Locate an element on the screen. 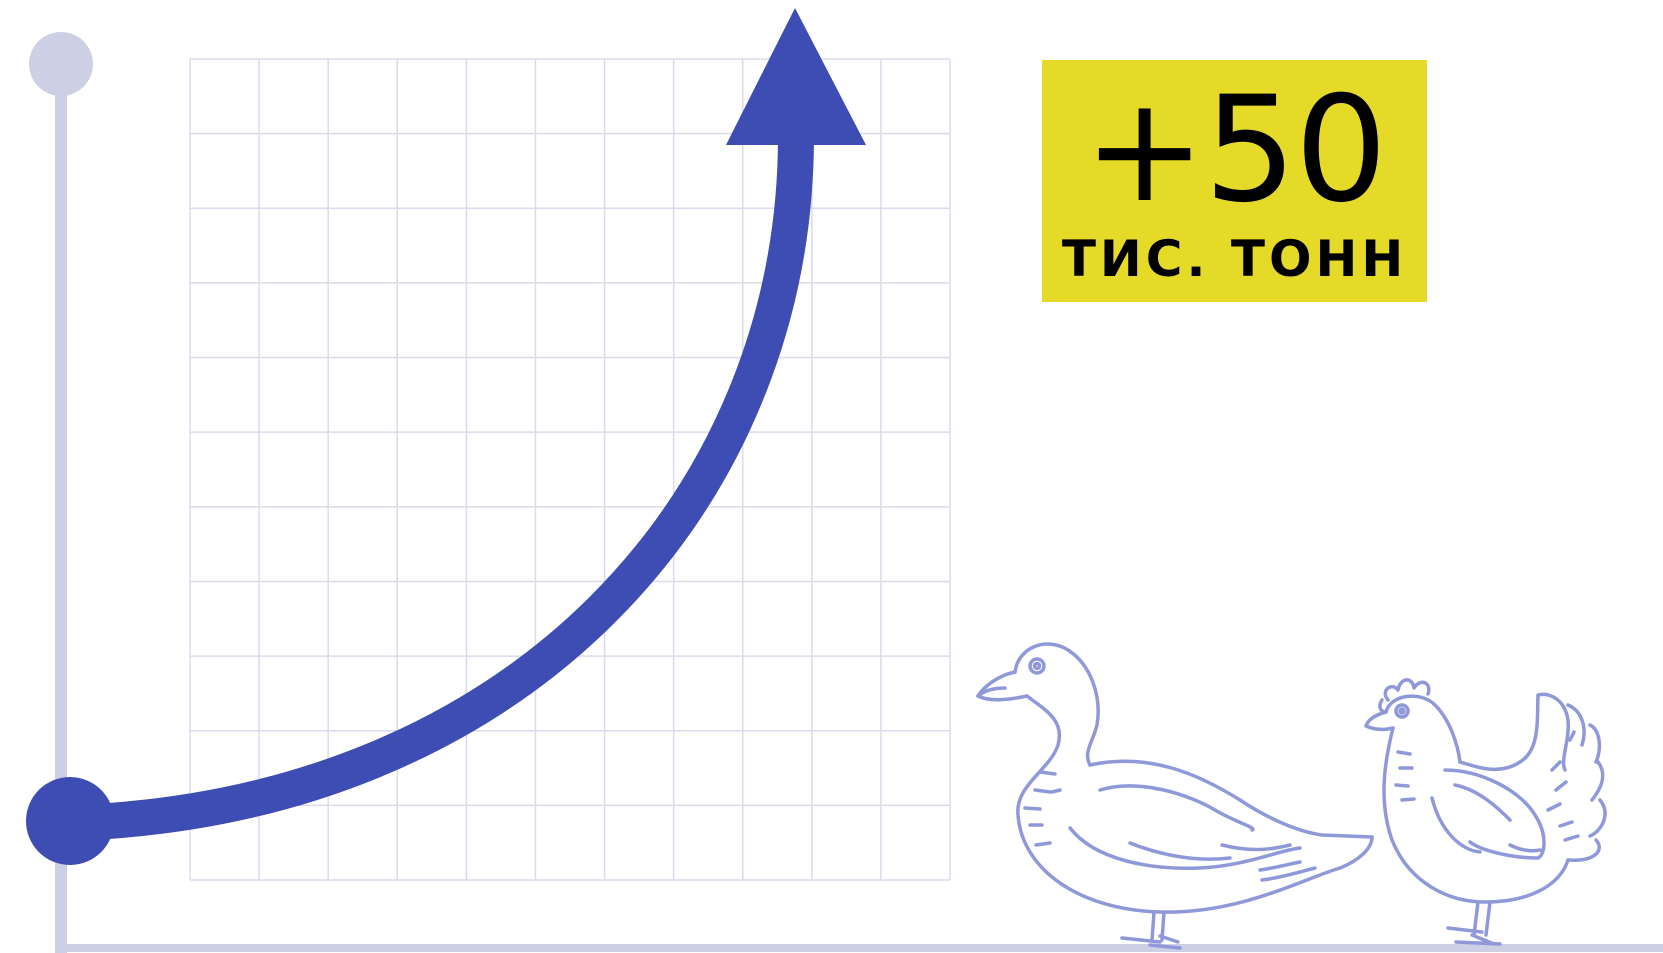  value-badge: +50 ТИС. ТОНН is located at coordinates (1234, 181).